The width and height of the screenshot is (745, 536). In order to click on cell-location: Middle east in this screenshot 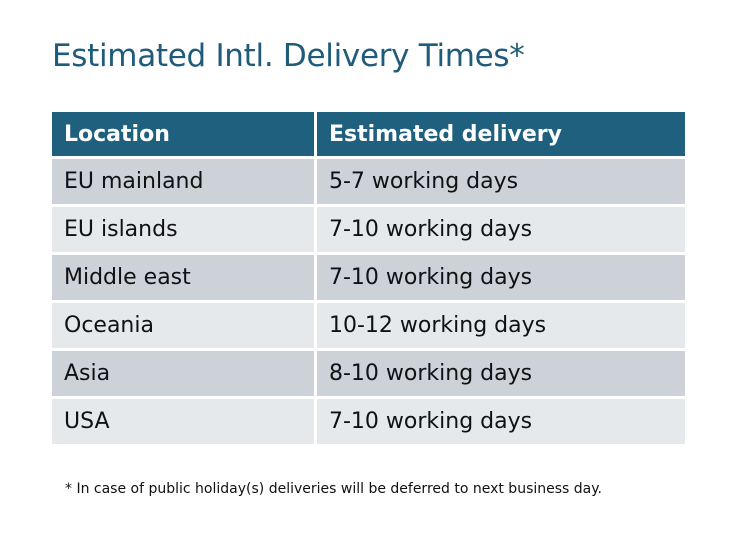, I will do `click(183, 277)`.